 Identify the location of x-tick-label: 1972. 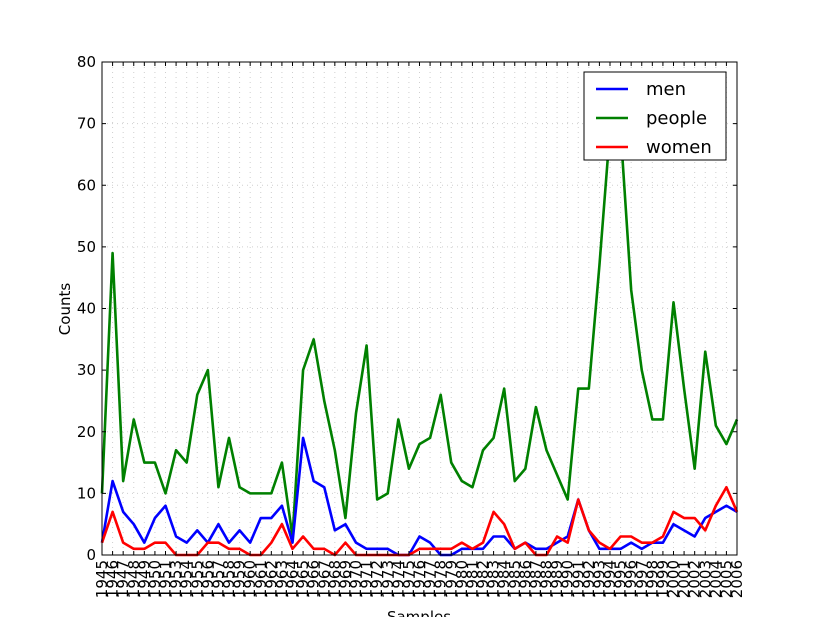
(377, 579).